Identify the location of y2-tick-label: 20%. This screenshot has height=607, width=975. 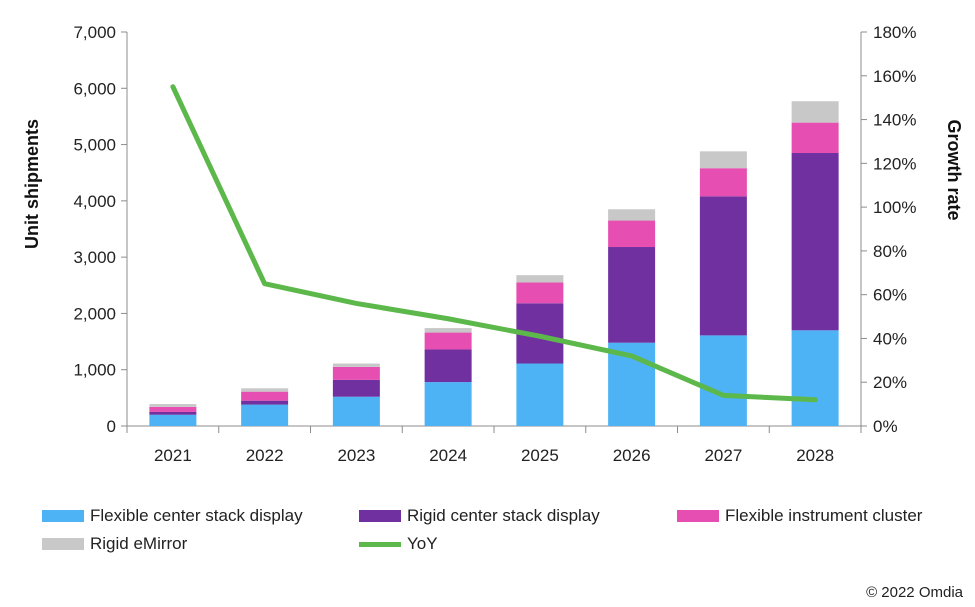
(890, 382).